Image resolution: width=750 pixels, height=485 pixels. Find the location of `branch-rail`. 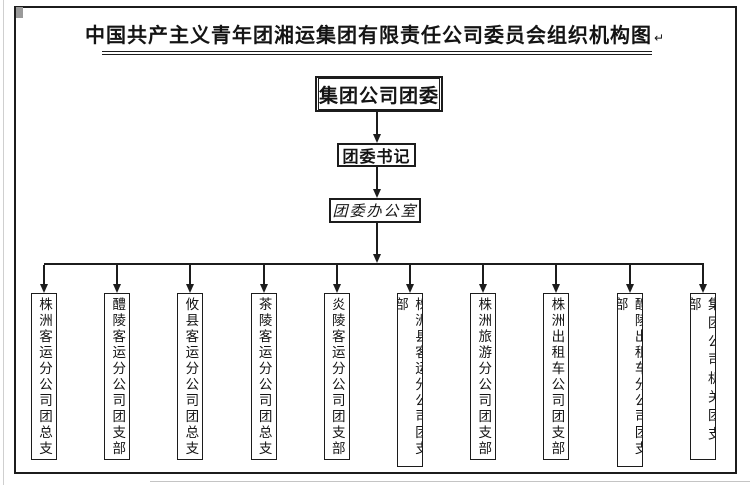

branch-rail is located at coordinates (374, 264).